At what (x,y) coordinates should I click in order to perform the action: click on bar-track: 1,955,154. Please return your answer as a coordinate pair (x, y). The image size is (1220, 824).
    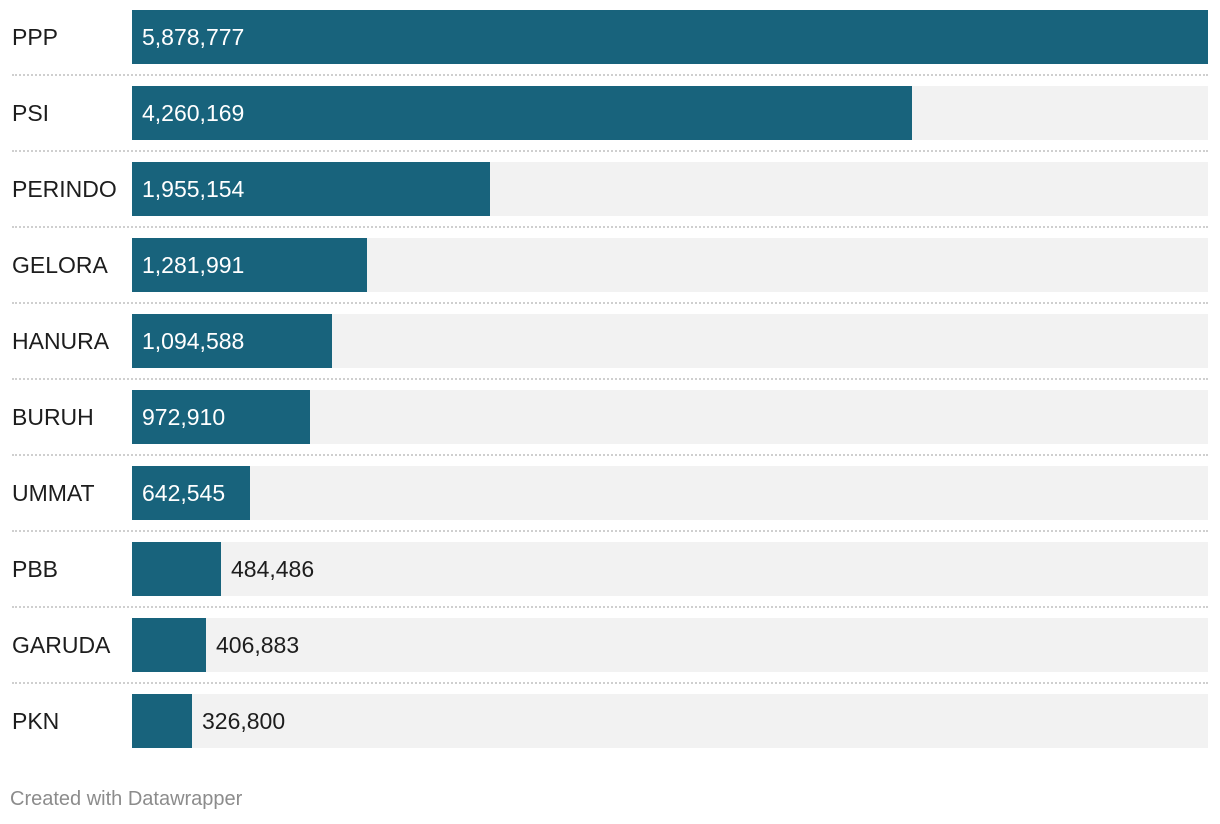
    Looking at the image, I should click on (670, 189).